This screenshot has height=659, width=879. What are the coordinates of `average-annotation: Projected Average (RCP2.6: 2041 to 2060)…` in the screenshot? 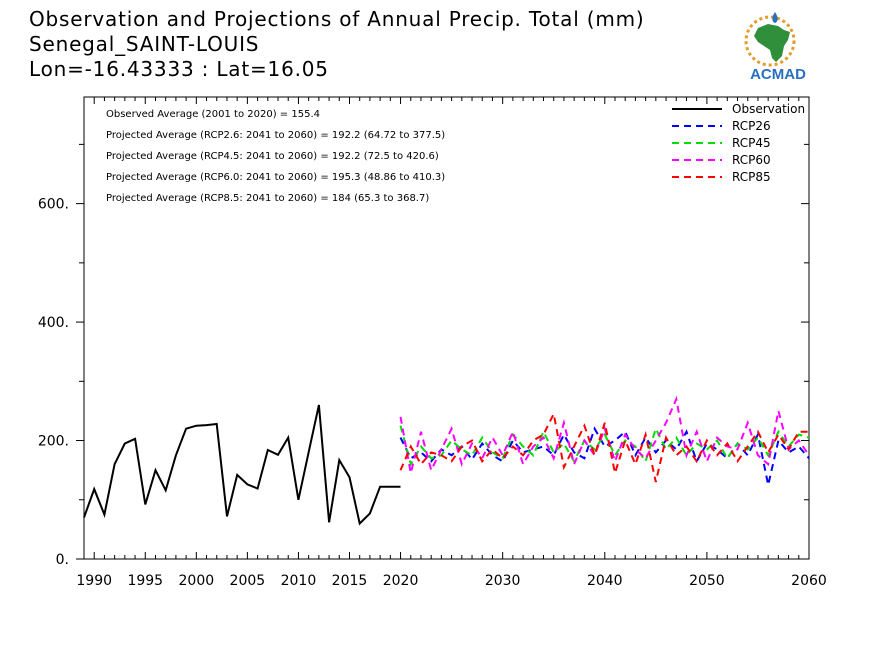 It's located at (275, 135).